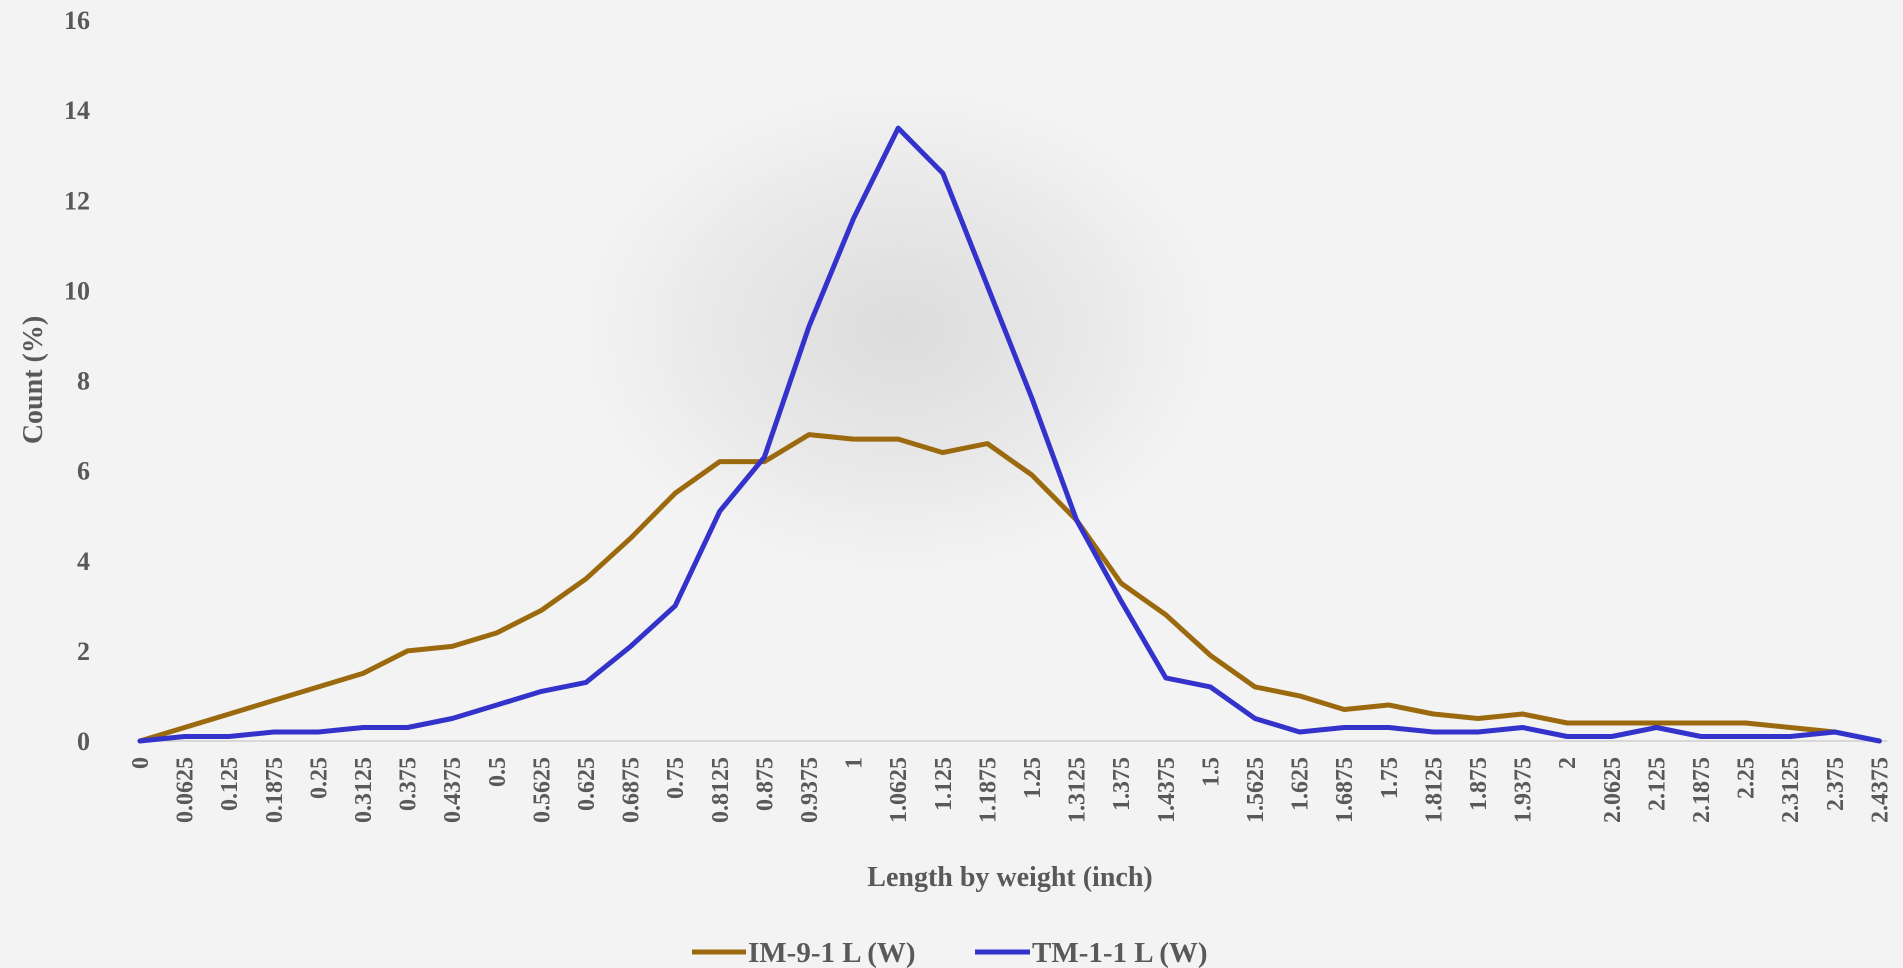  What do you see at coordinates (1702, 790) in the screenshot?
I see `x-tick-label: 2.1875` at bounding box center [1702, 790].